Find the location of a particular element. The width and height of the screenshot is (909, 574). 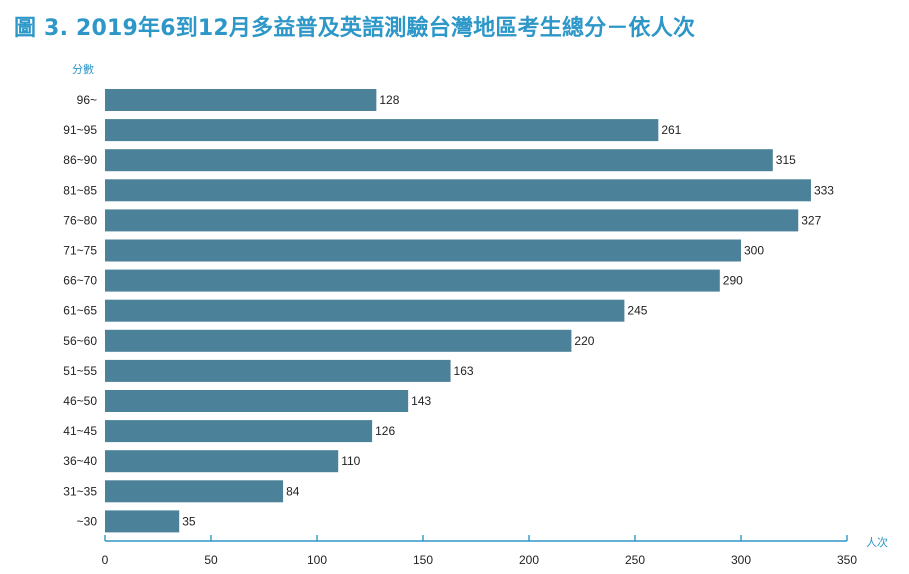

category-label: 41~45 is located at coordinates (80, 431).